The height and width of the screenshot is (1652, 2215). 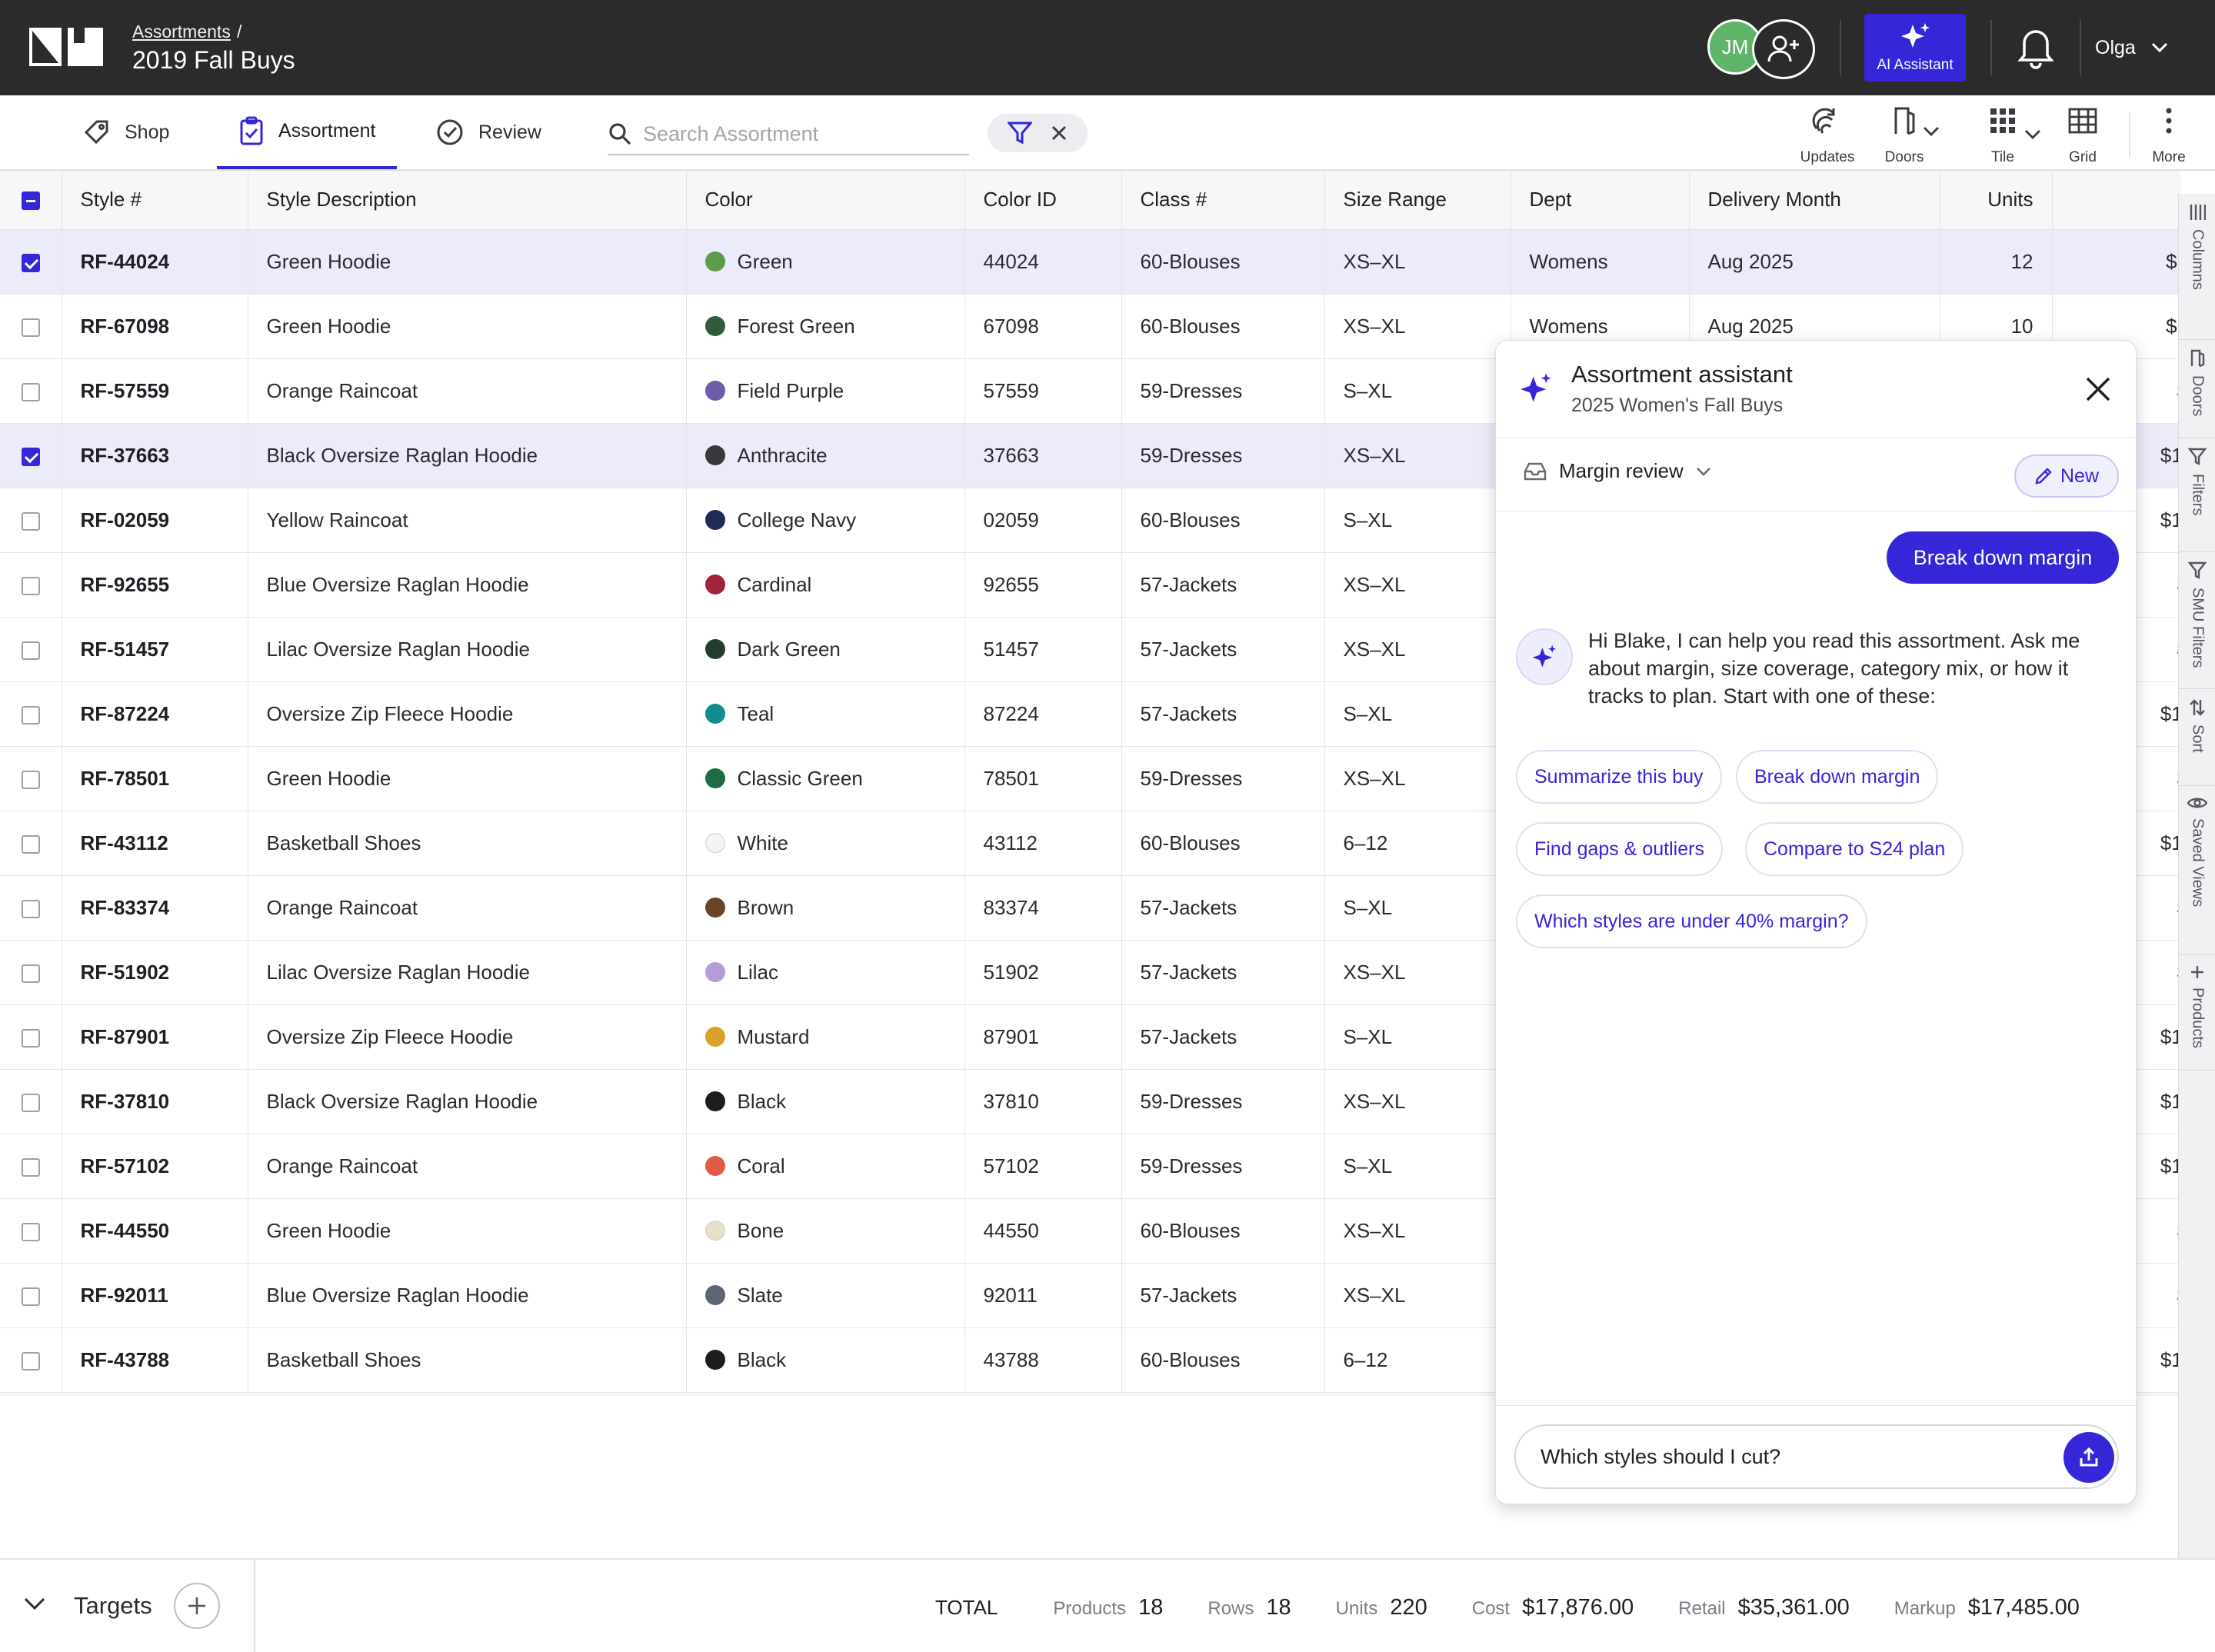 I want to click on search-input, so click(x=797, y=134).